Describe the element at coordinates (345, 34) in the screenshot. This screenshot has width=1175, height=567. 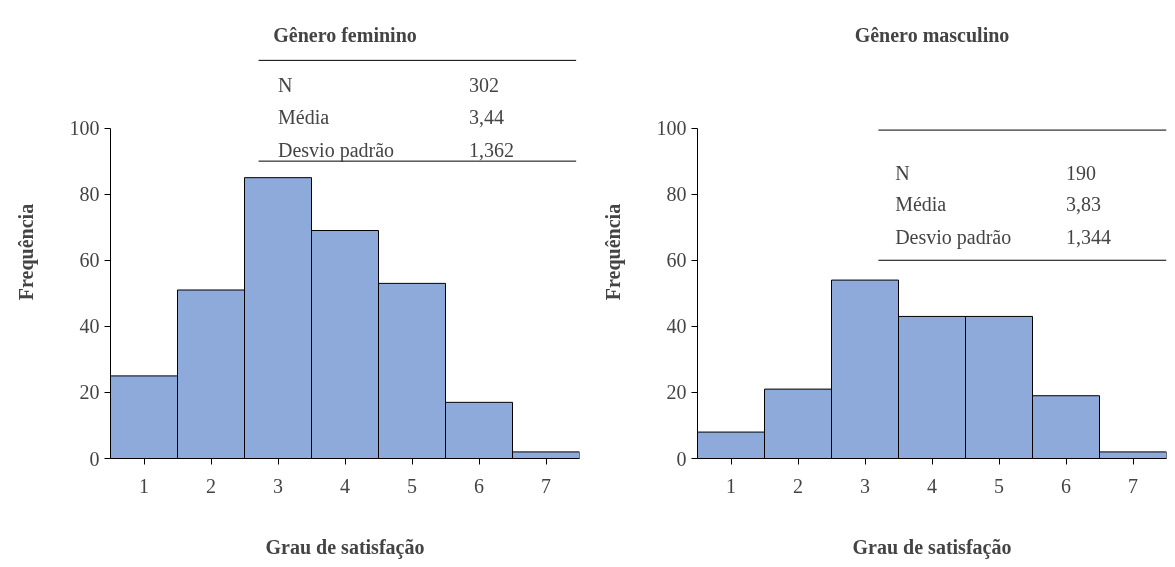
I see `chart-title: Gênero feminino` at that location.